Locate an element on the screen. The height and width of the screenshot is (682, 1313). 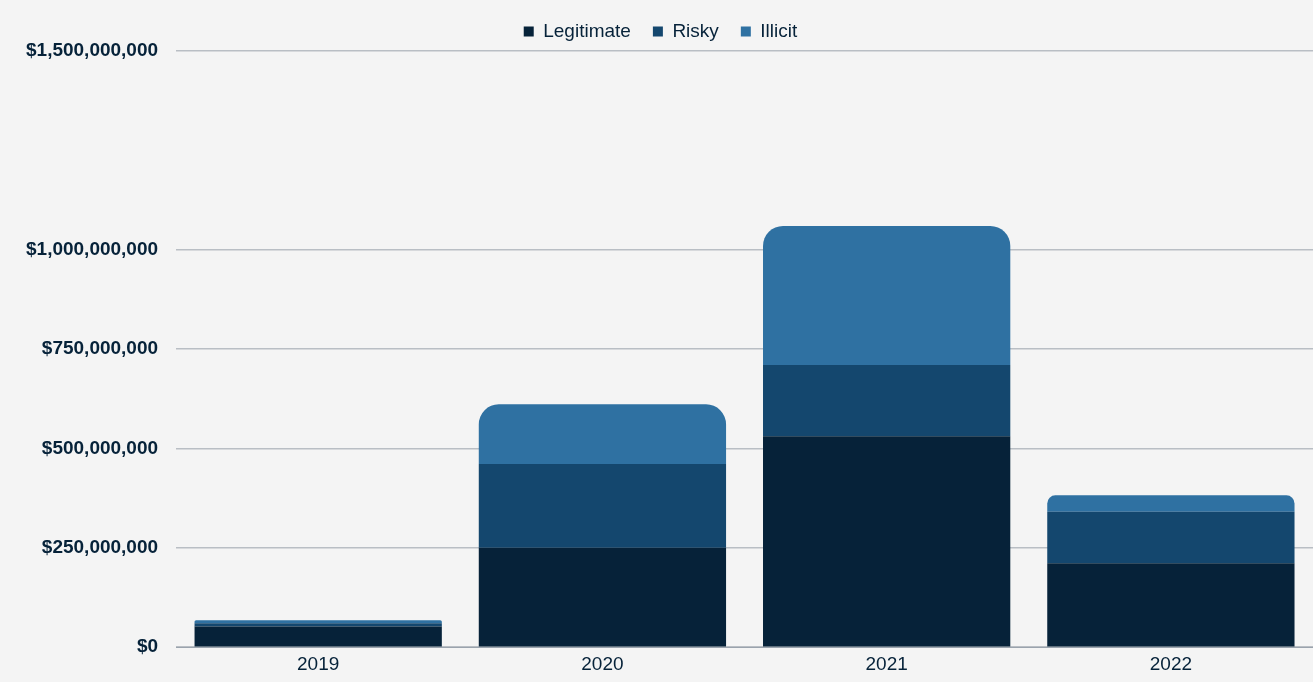
x-tick-label: 2020 is located at coordinates (602, 663).